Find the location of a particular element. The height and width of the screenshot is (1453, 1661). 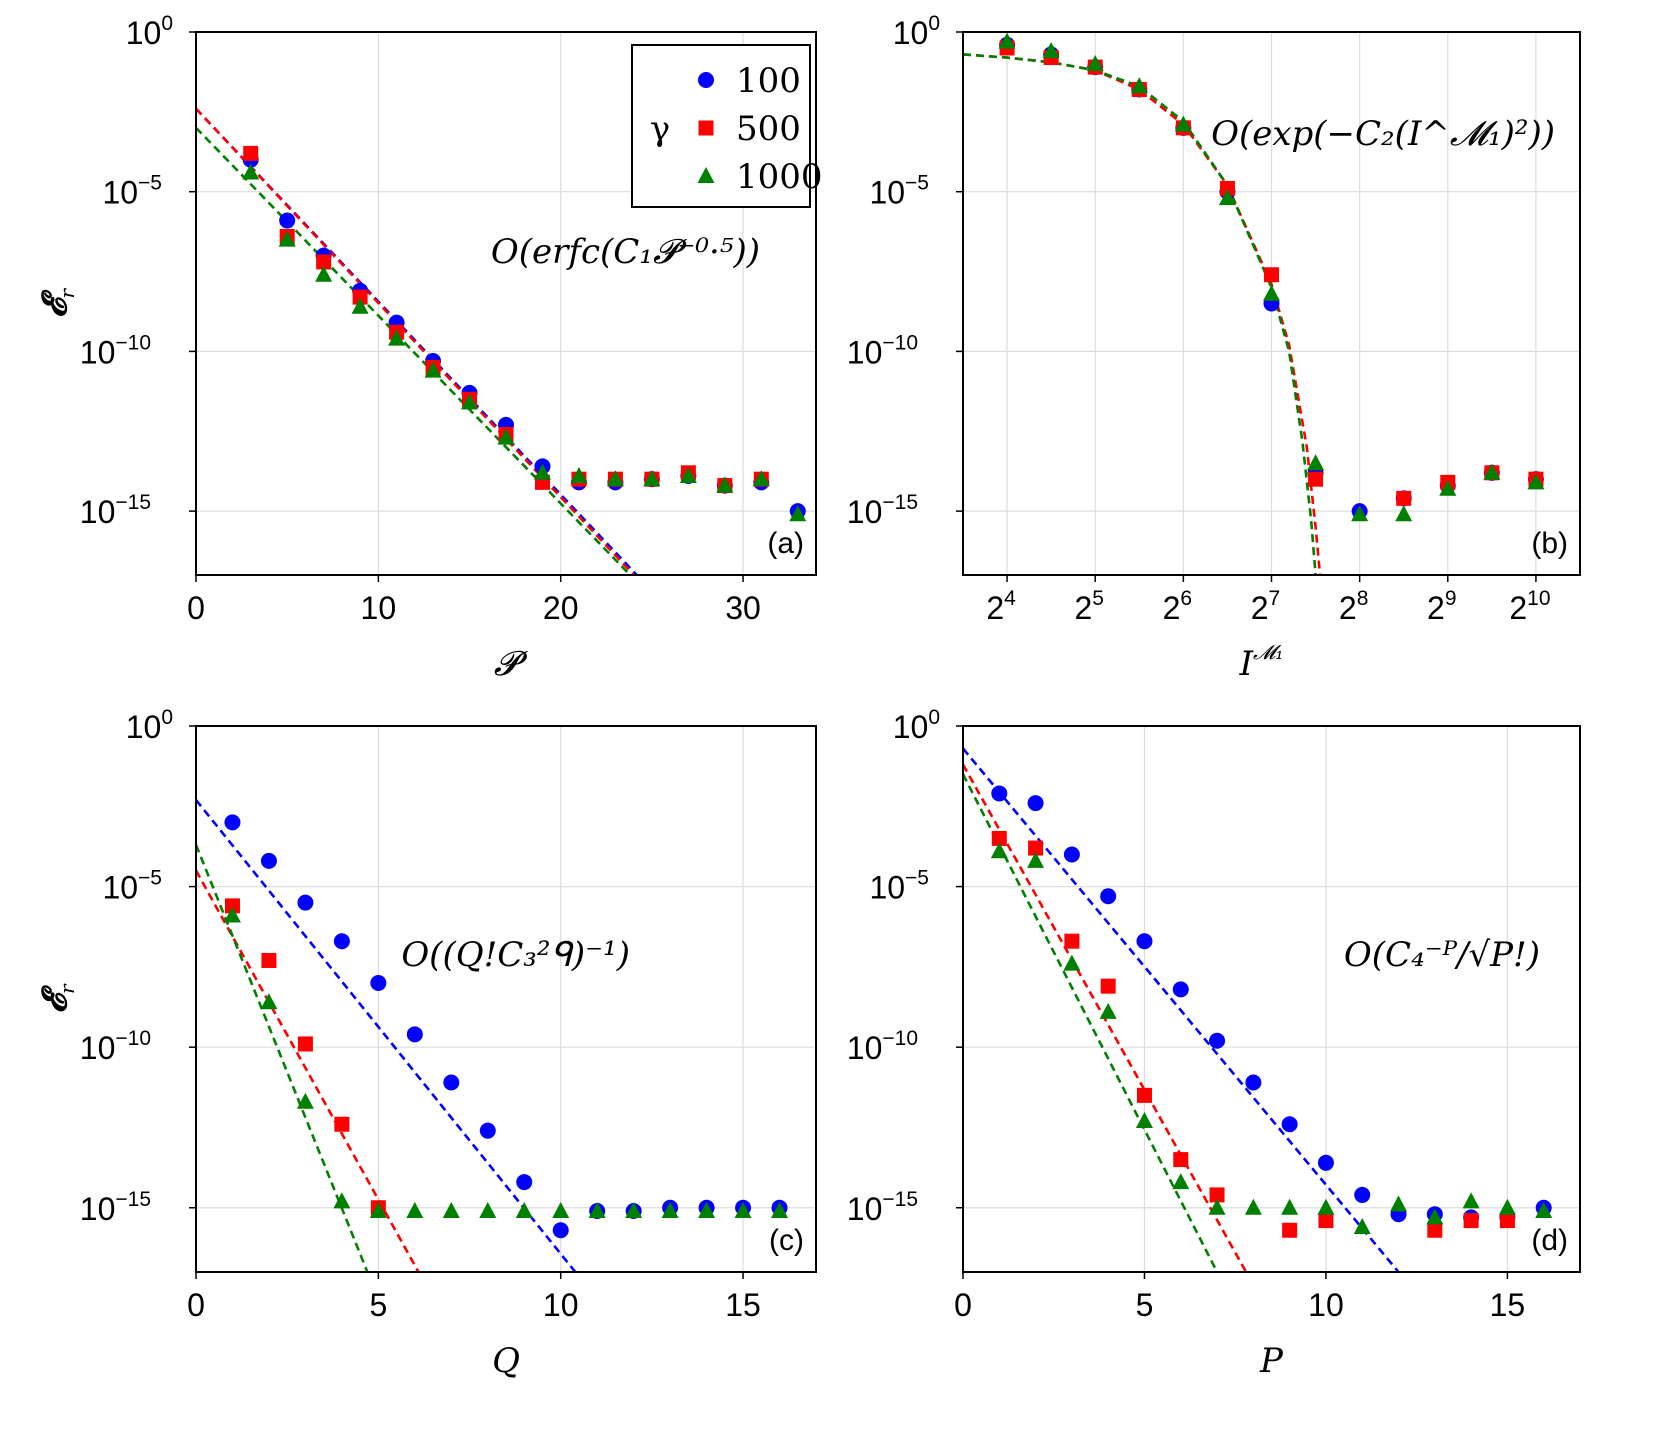

legend-entry: 1000 is located at coordinates (760, 177).